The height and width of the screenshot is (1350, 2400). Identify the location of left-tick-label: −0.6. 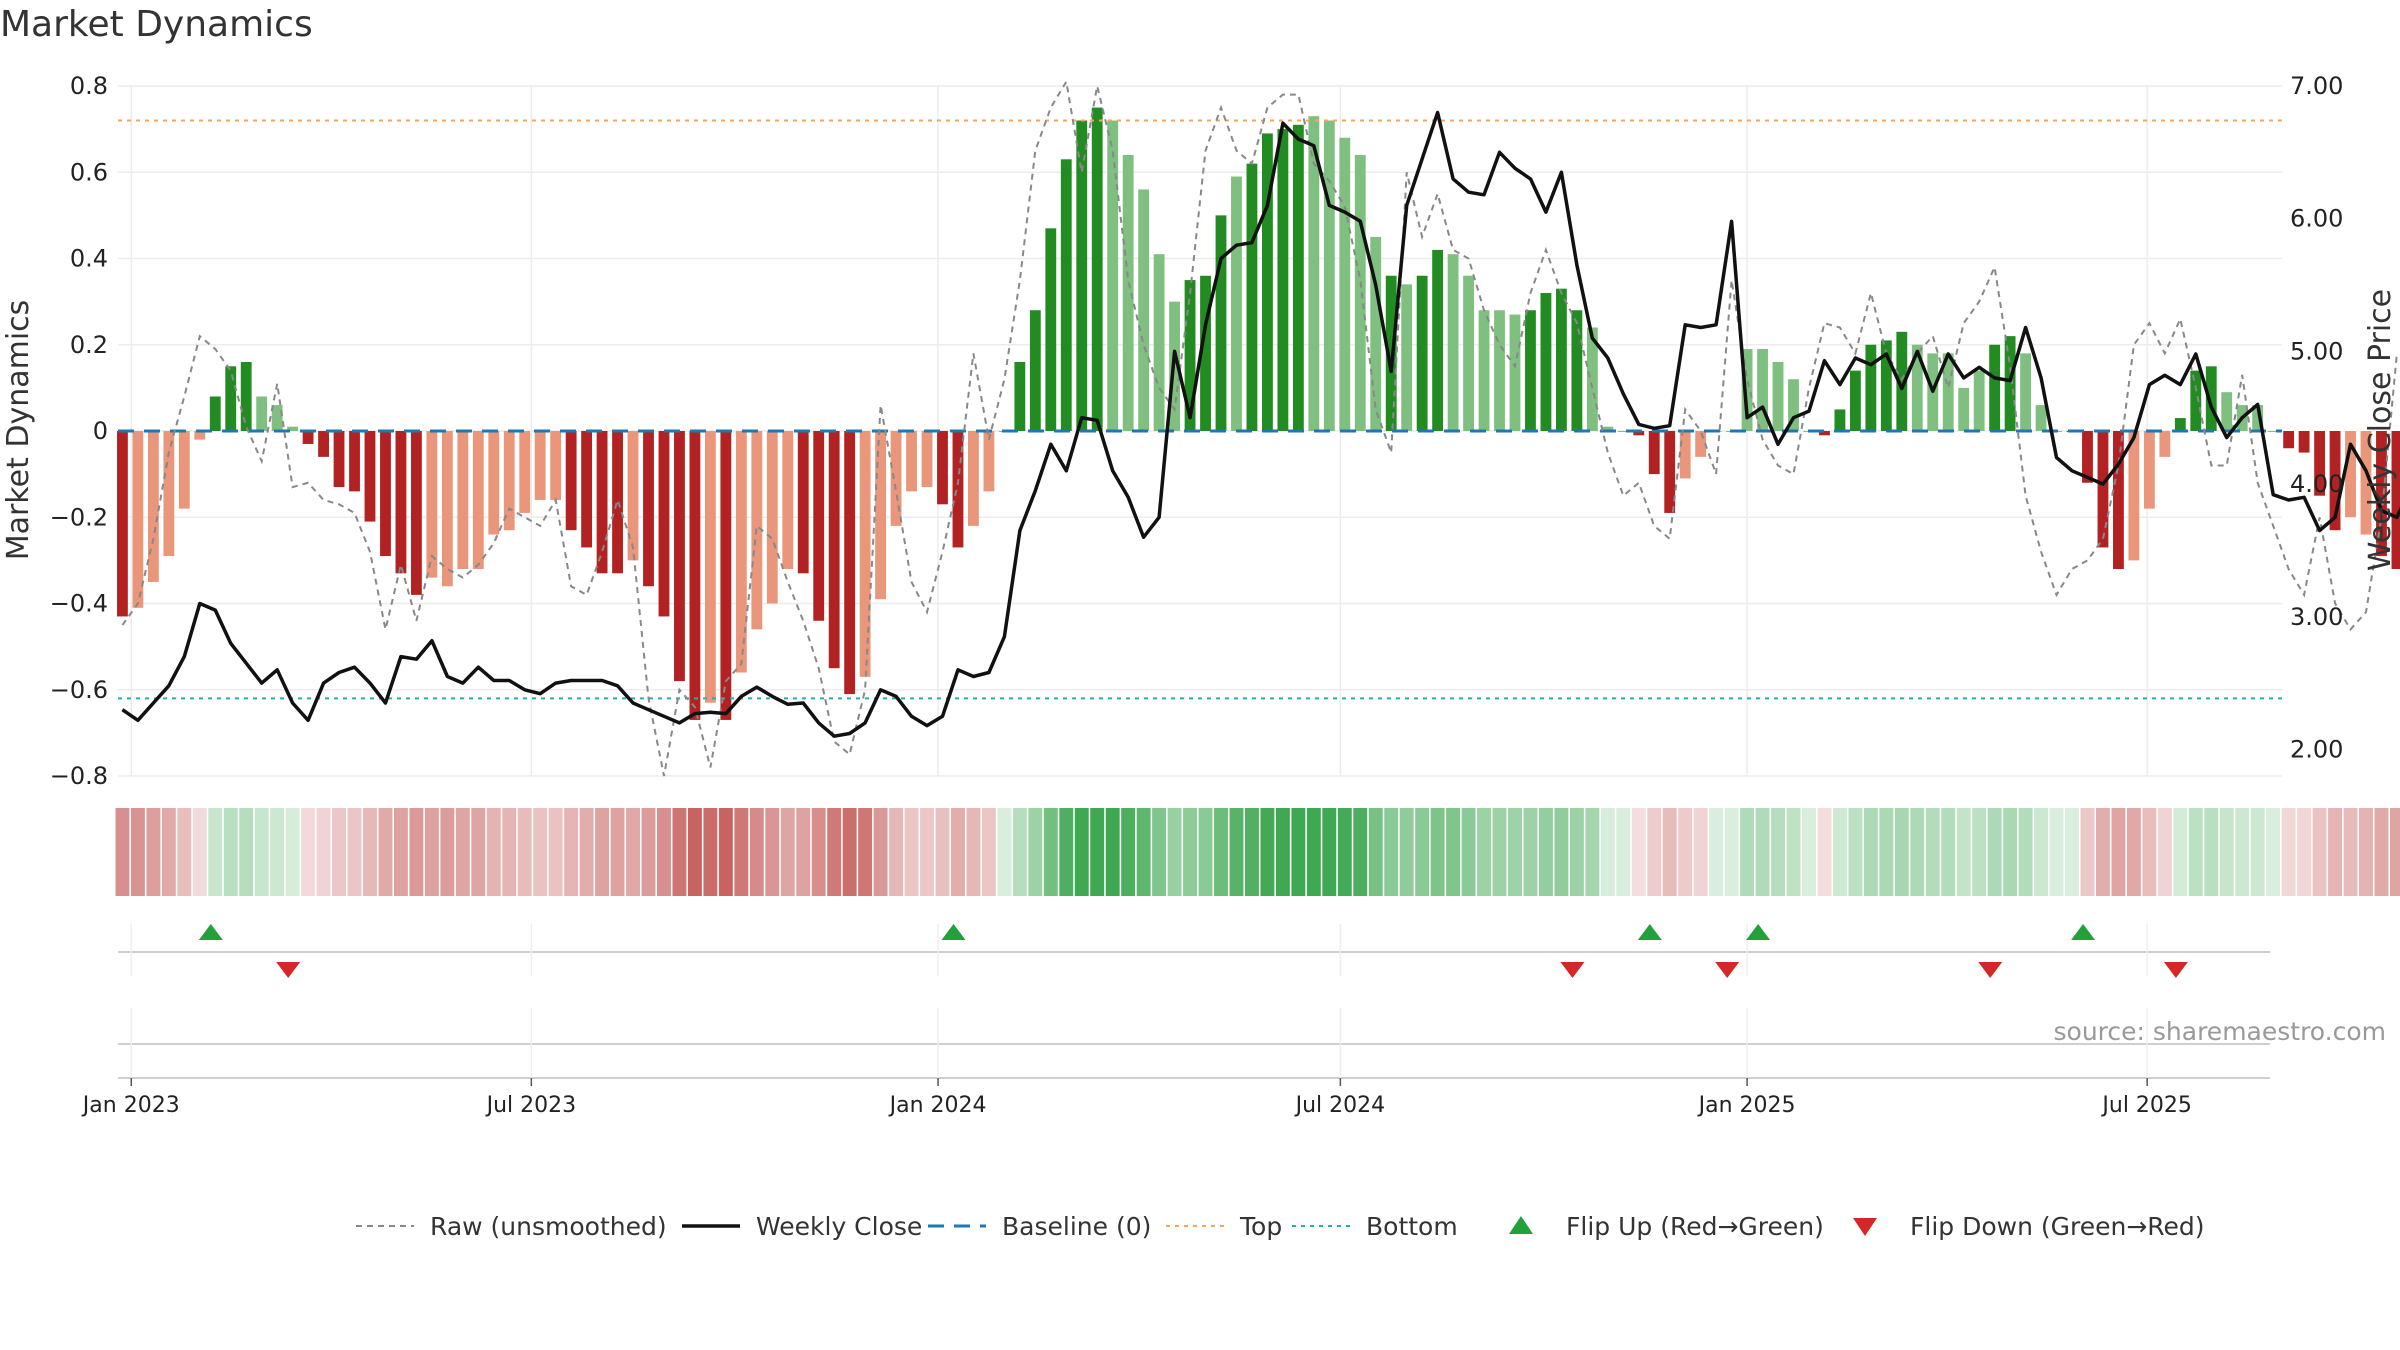
(79, 690).